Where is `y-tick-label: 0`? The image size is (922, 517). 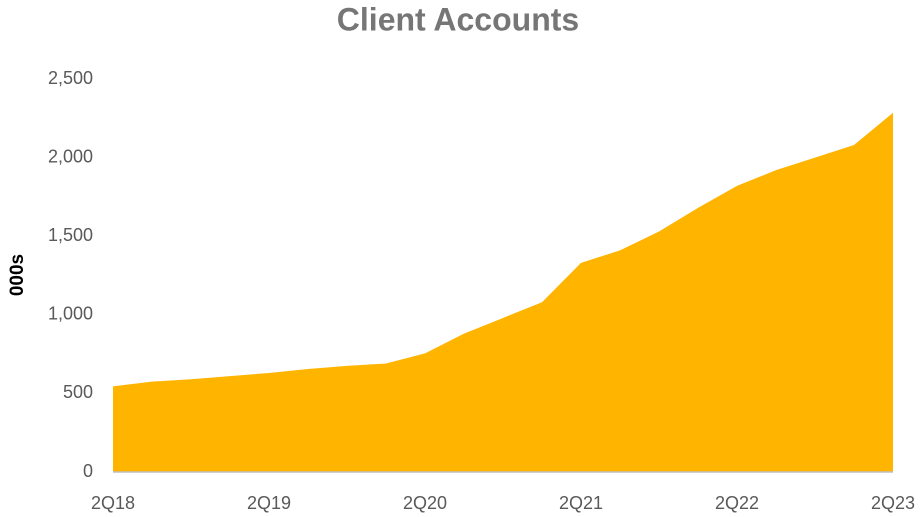 y-tick-label: 0 is located at coordinates (88, 471).